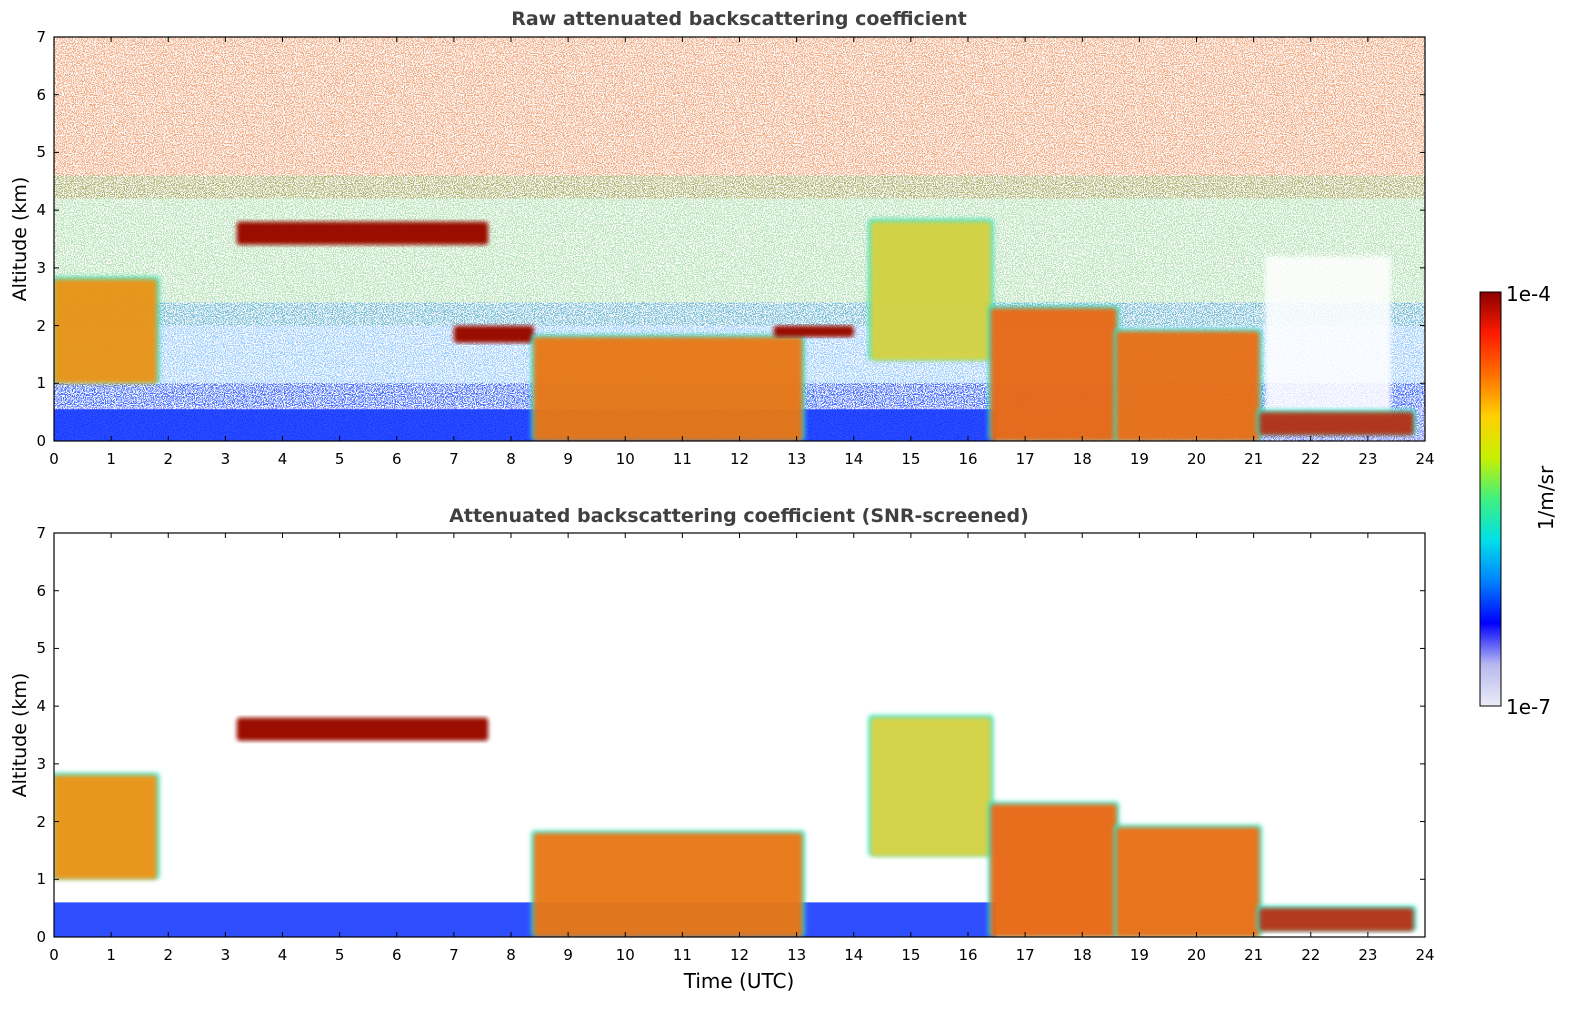  What do you see at coordinates (525, 919) in the screenshot?
I see `feature-boundary-layer` at bounding box center [525, 919].